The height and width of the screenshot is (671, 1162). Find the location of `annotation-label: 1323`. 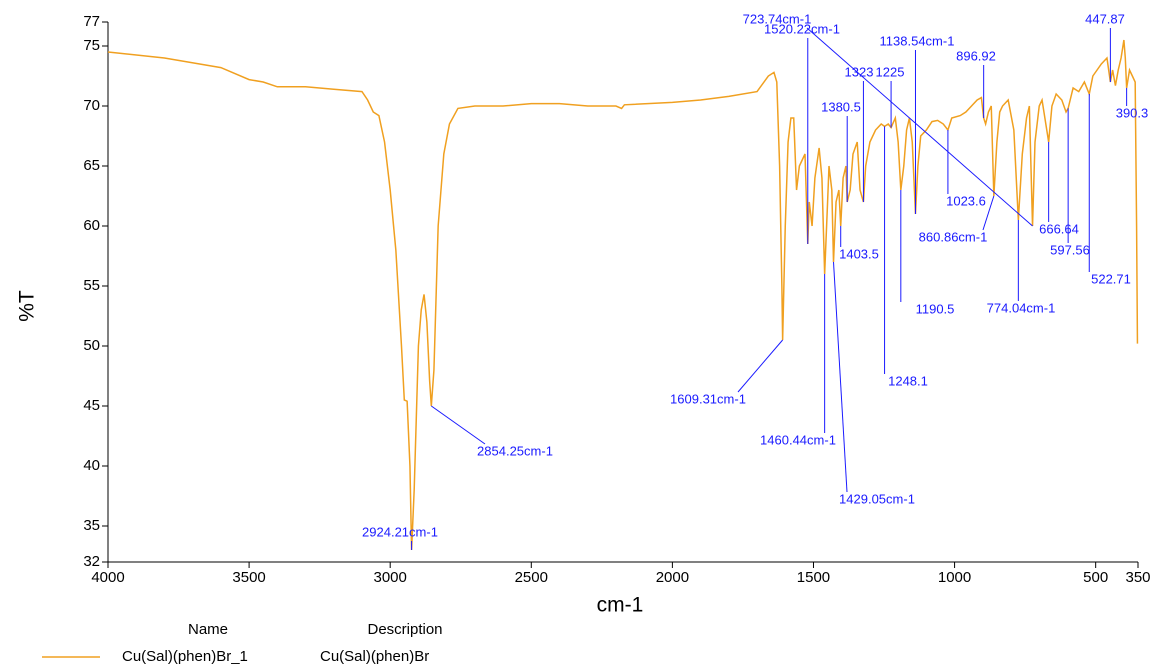

annotation-label: 1323 is located at coordinates (859, 71).